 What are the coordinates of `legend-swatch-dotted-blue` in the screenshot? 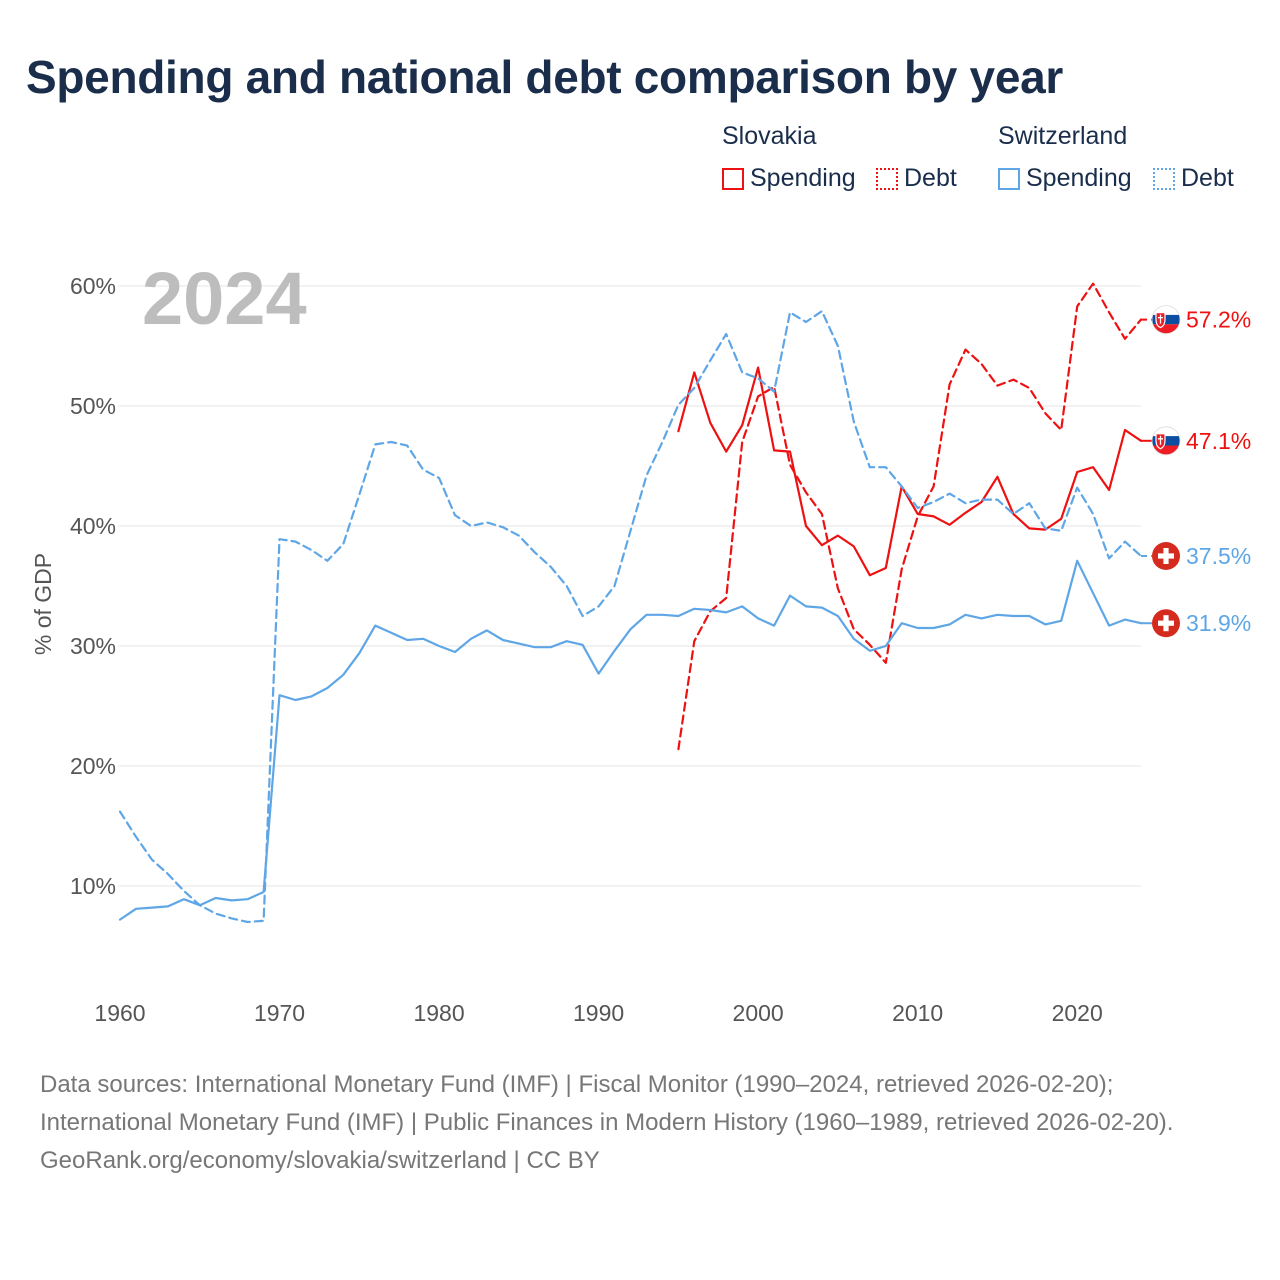 It's located at (1164, 178).